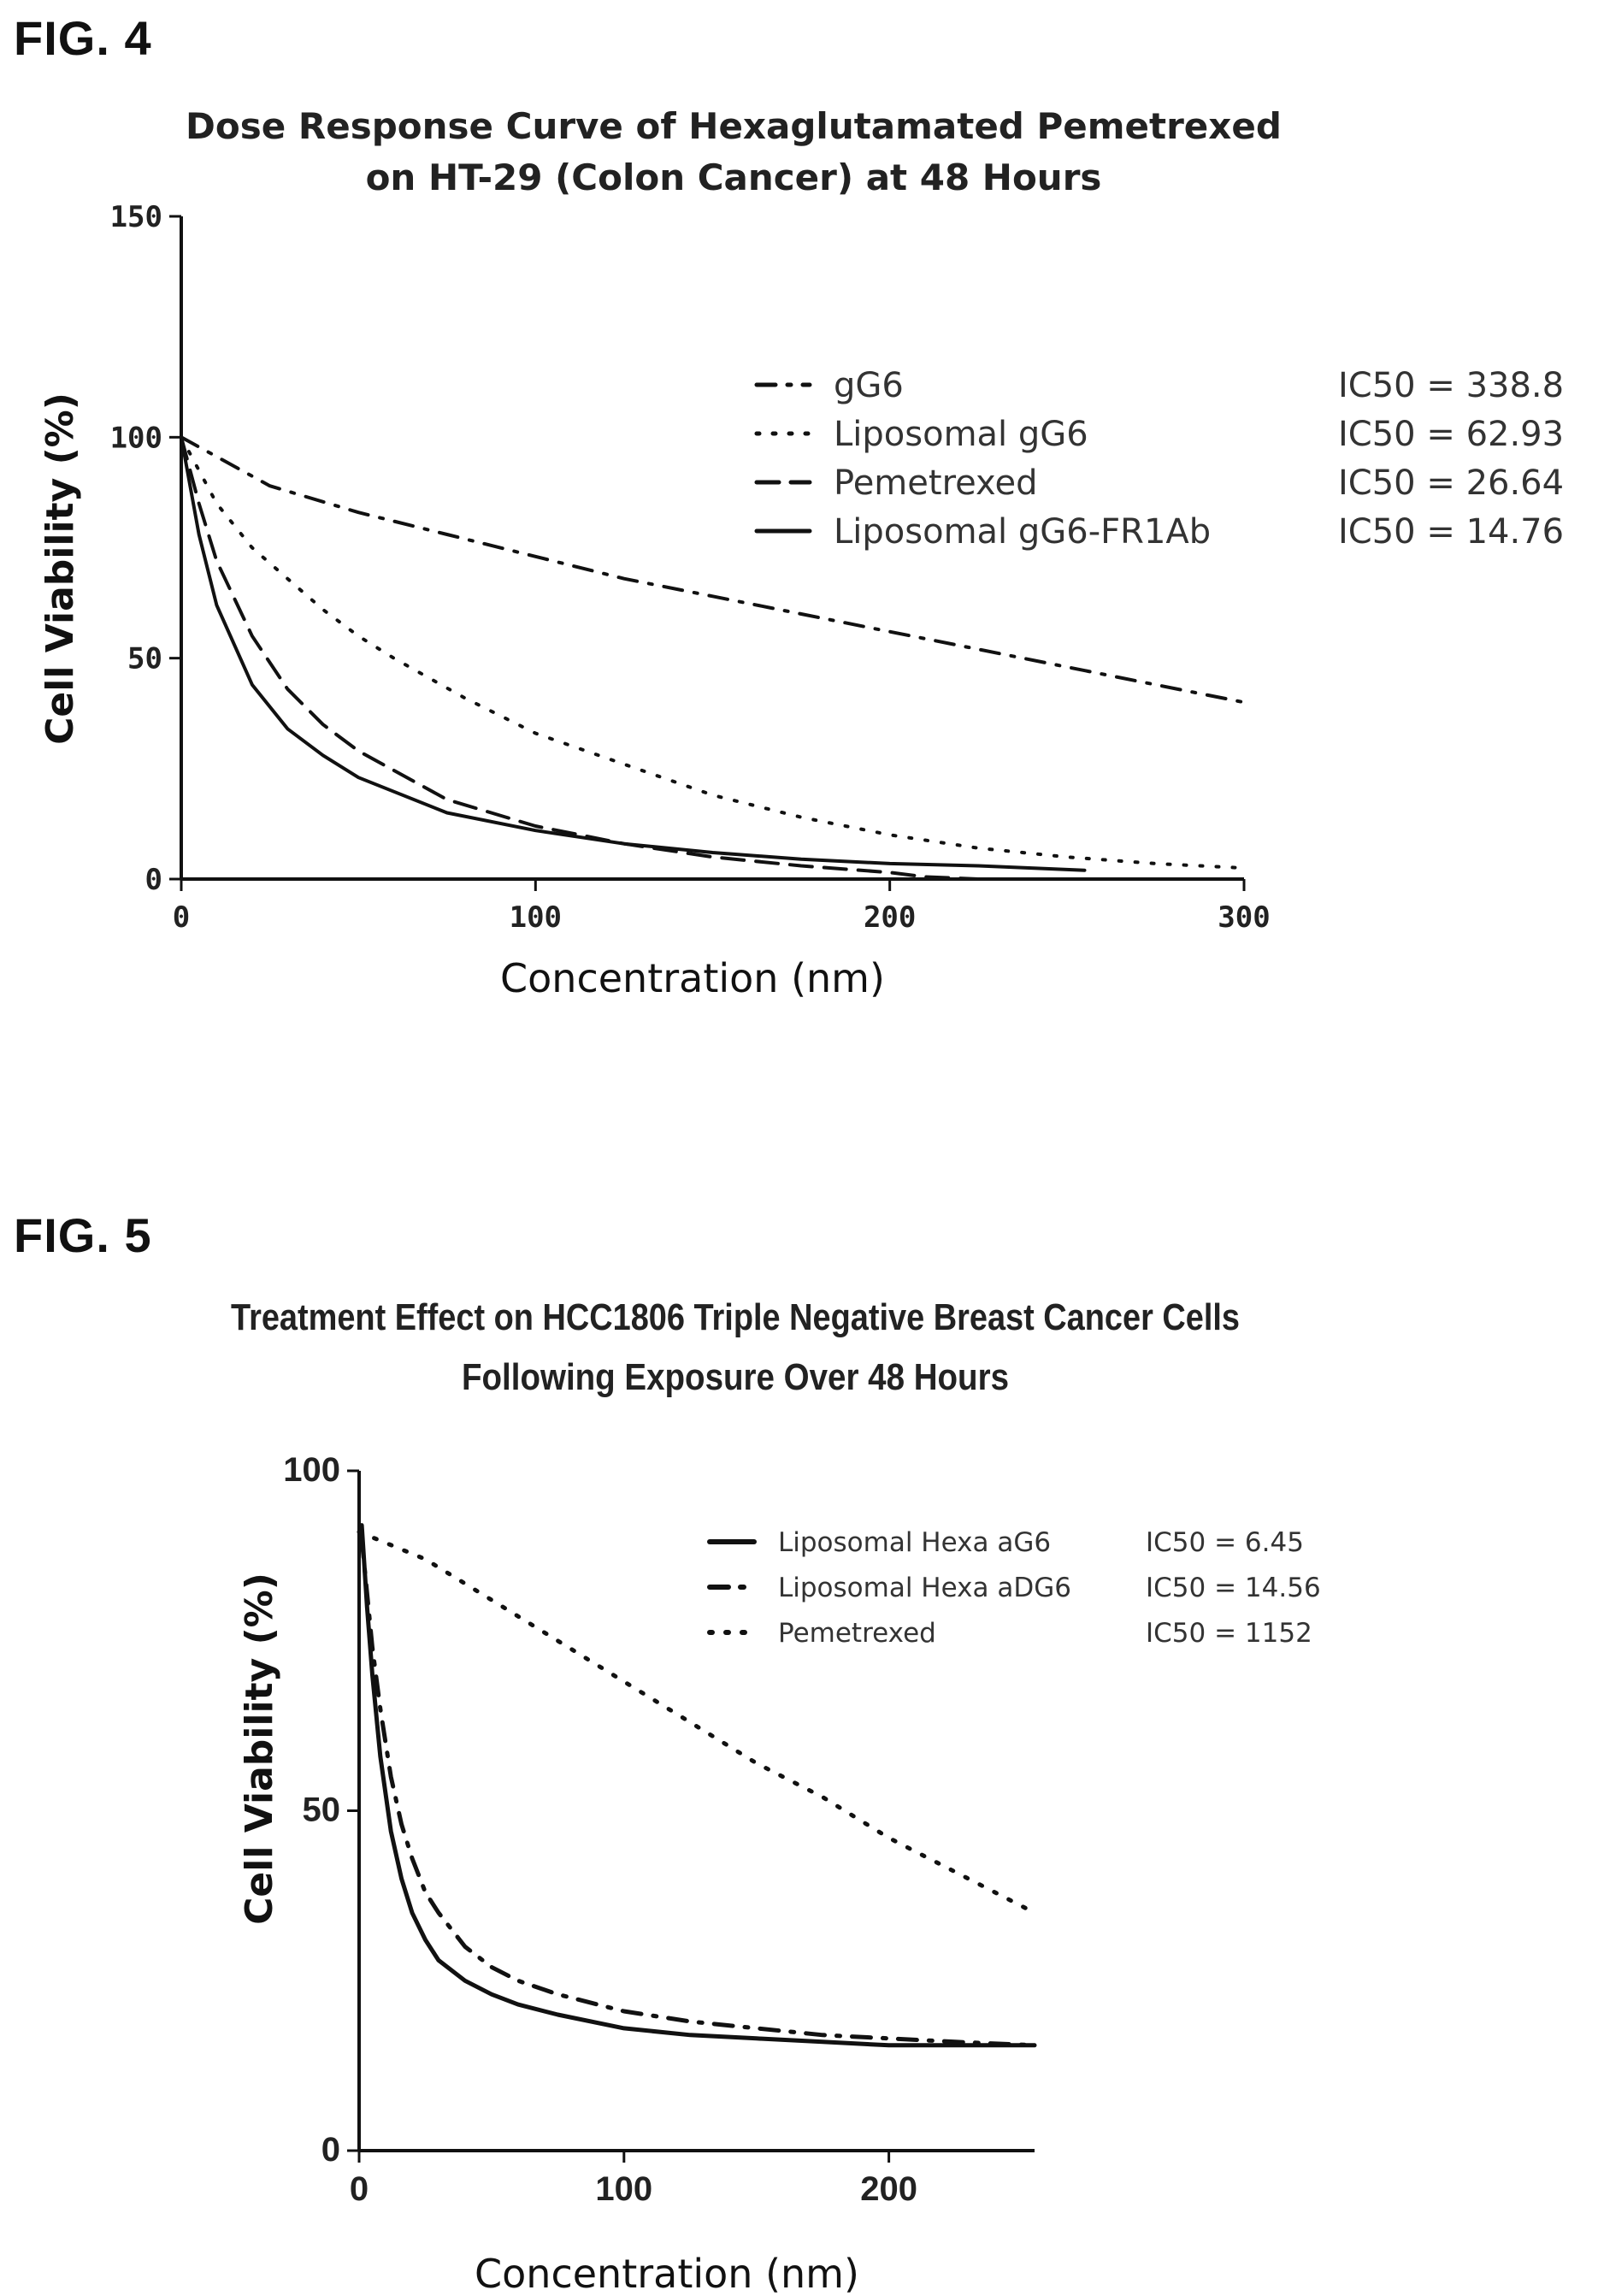 The image size is (1598, 2296). Describe the element at coordinates (536, 917) in the screenshot. I see `fig4-x-tick-label-1: 100` at that location.